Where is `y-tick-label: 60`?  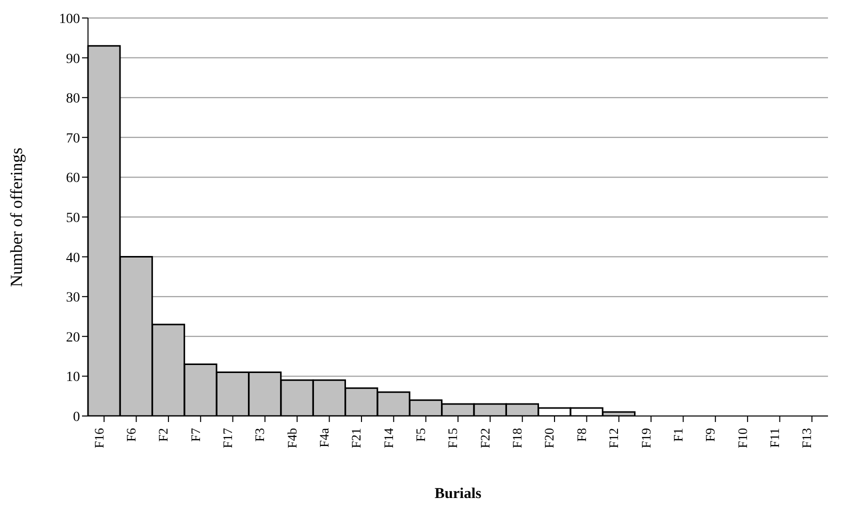 y-tick-label: 60 is located at coordinates (73, 178).